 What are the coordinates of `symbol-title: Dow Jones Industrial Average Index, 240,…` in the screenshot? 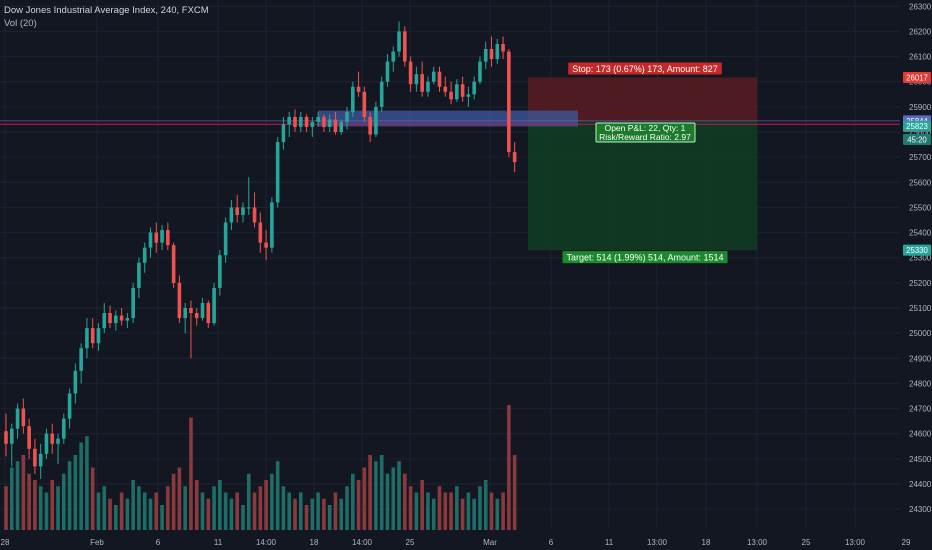 It's located at (106, 10).